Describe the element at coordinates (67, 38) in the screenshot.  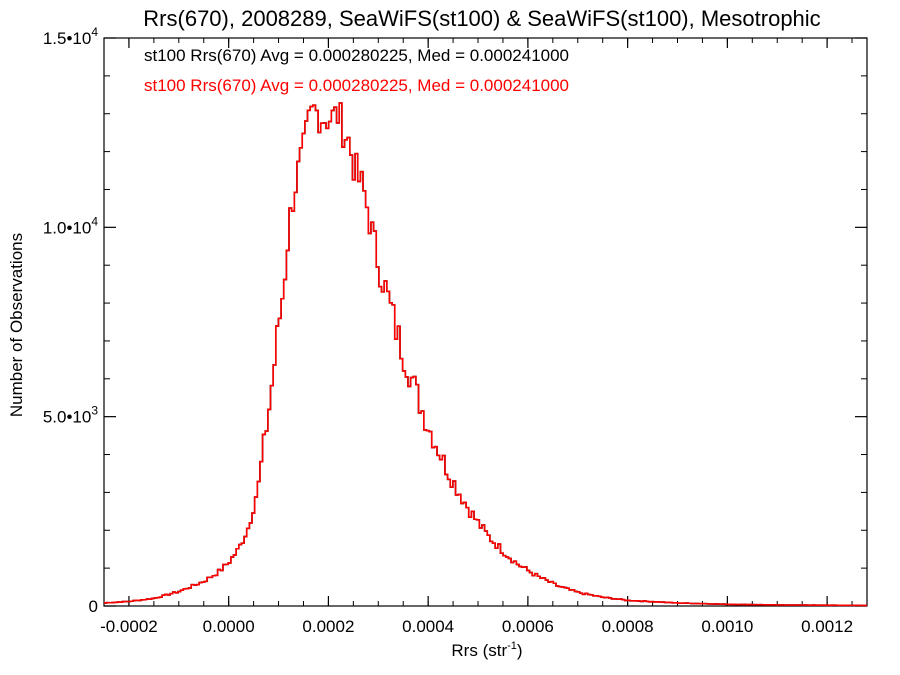
I see `y-tick-label-base: 1.5•10` at that location.